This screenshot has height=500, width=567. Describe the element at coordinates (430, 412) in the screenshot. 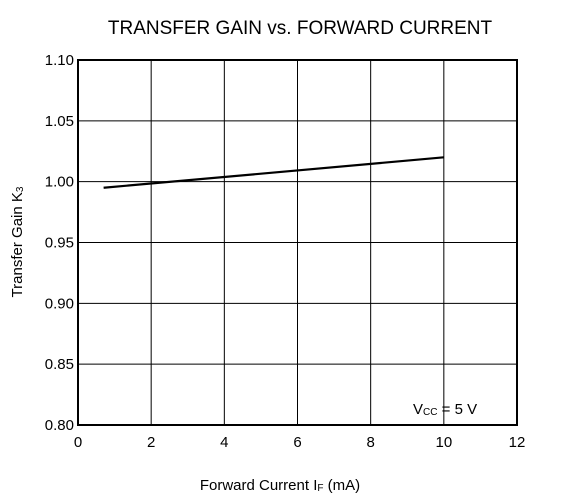

I see `annotation-sub: CC` at that location.